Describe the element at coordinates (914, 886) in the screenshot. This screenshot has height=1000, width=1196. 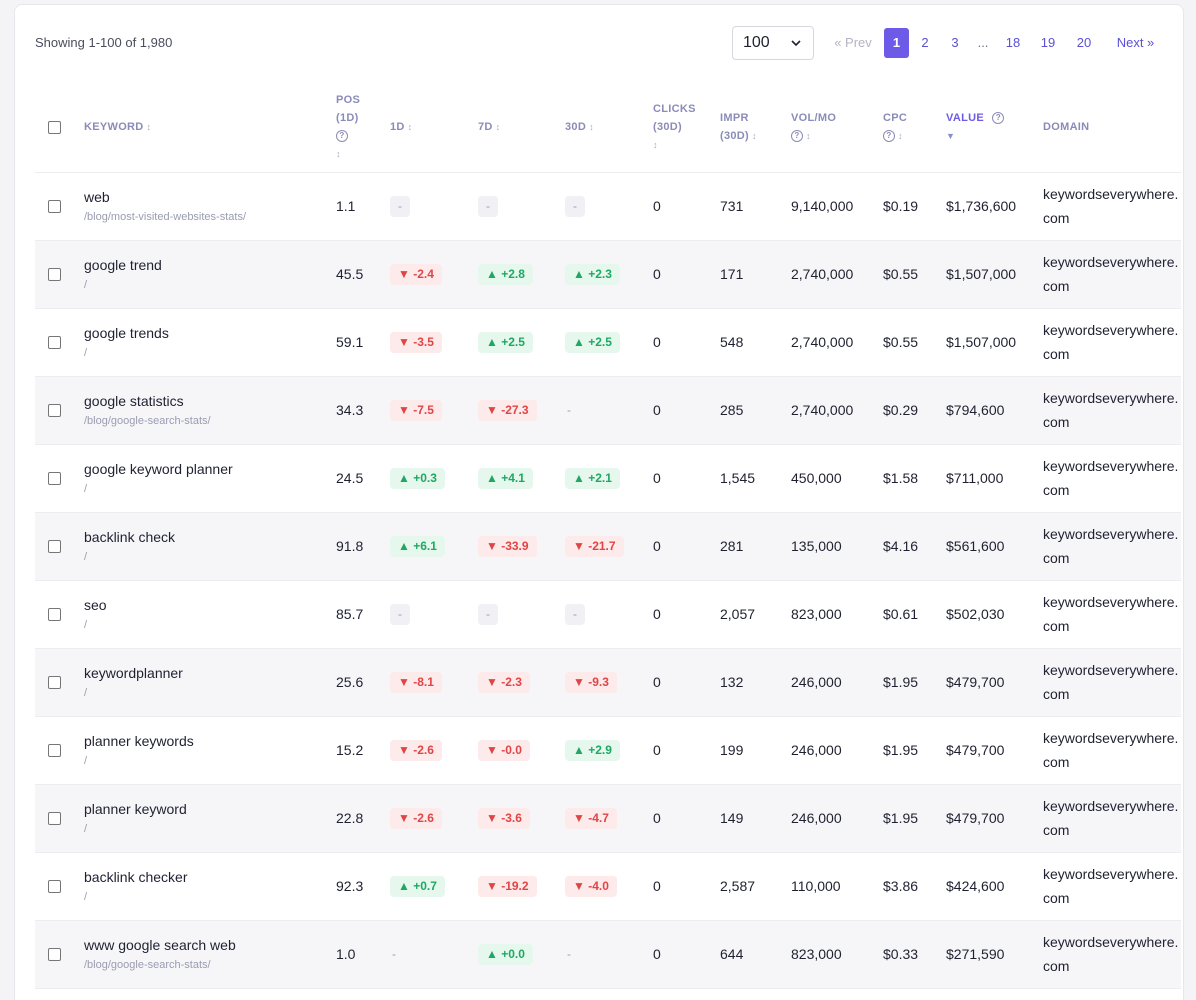
I see `cpc-cell: $3.86` at that location.